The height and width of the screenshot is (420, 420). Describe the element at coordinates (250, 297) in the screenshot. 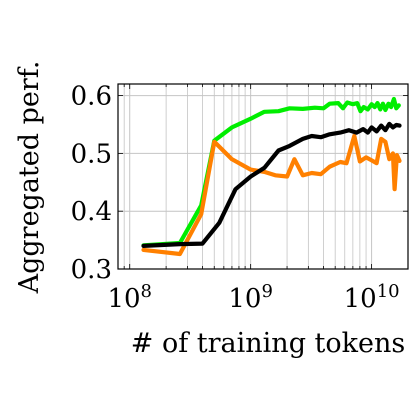

I see `x-tick-label: 10⁹` at that location.